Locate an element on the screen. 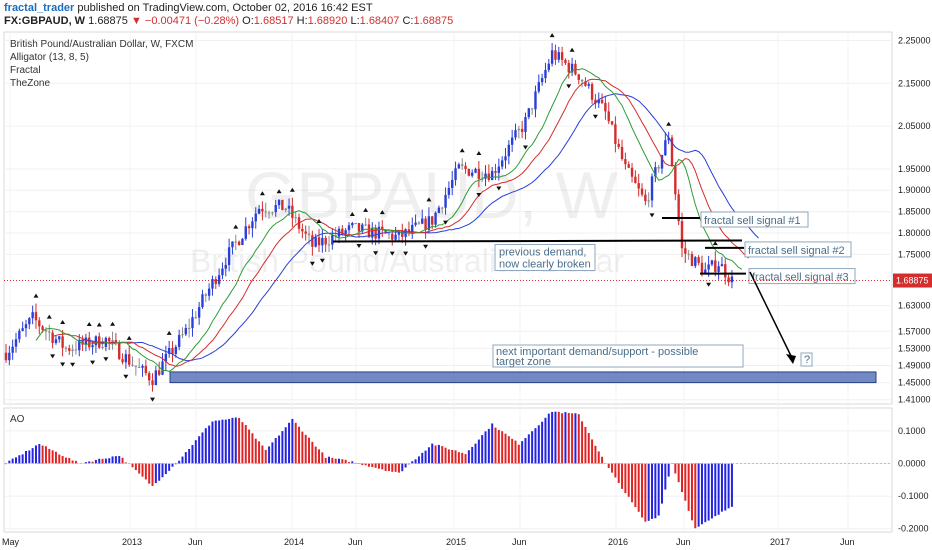 The height and width of the screenshot is (550, 932). low-label: L: is located at coordinates (355, 21).